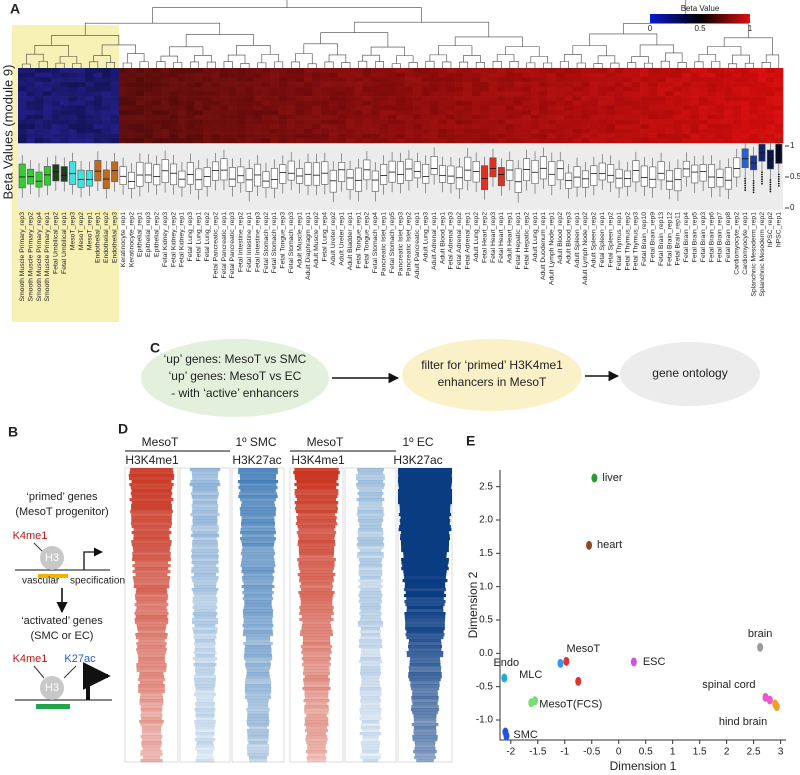 The width and height of the screenshot is (800, 775). I want to click on y-tick-label: -0.5, so click(485, 686).